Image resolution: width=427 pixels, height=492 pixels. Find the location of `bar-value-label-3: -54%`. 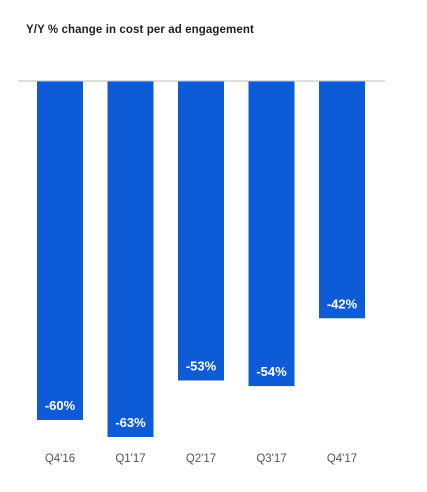

bar-value-label-3: -54% is located at coordinates (271, 371).